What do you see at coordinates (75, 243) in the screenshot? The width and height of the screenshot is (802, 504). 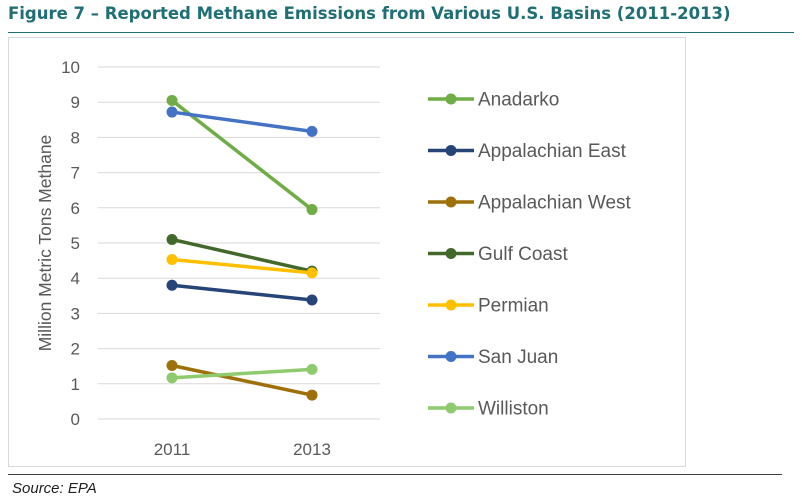 I see `y-tick-label: 5` at bounding box center [75, 243].